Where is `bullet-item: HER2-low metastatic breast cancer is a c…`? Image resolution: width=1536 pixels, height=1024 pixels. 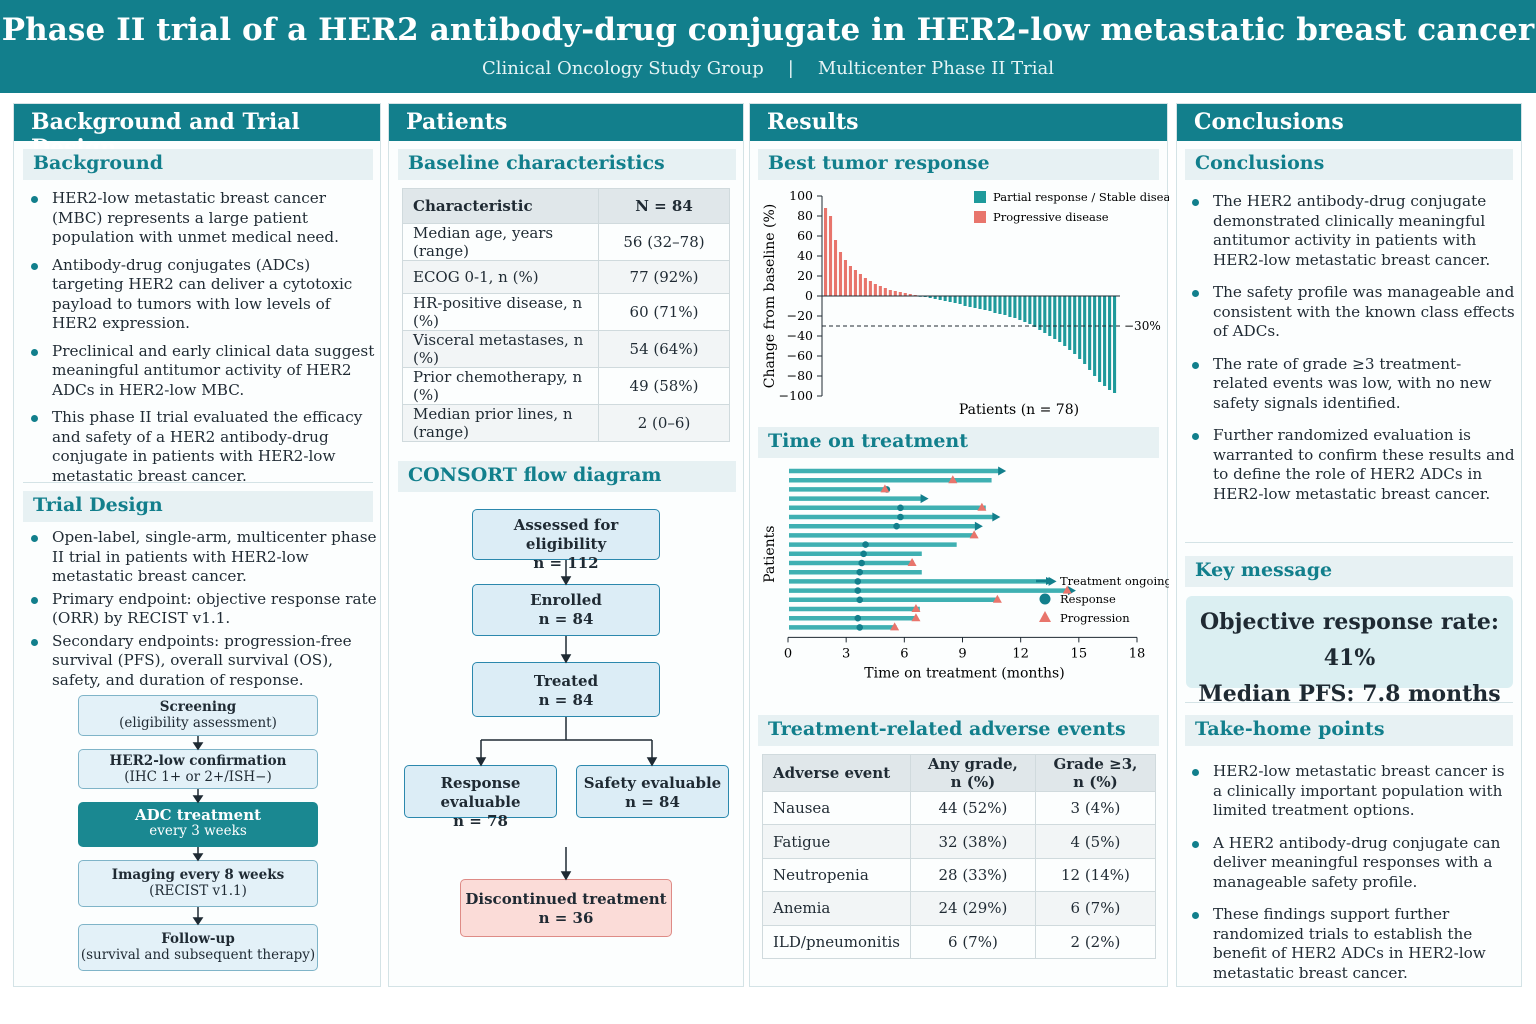
bullet-item: HER2-low metastatic breast cancer is a c… is located at coordinates (1350, 791).